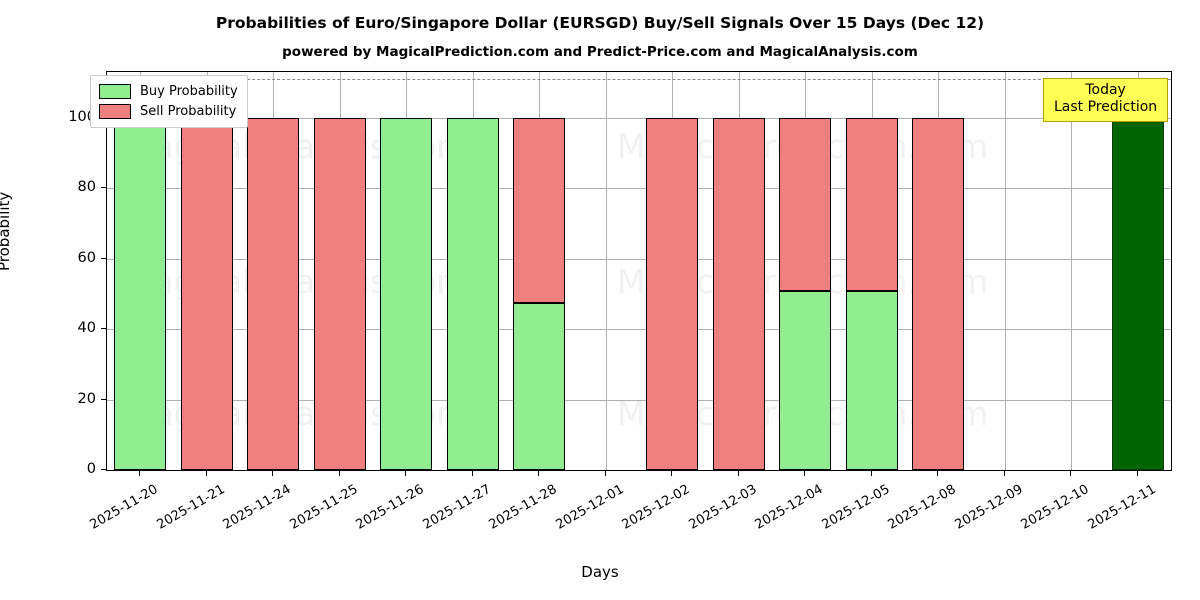 Image resolution: width=1200 pixels, height=600 pixels. I want to click on x-axis-label: Days, so click(600, 572).